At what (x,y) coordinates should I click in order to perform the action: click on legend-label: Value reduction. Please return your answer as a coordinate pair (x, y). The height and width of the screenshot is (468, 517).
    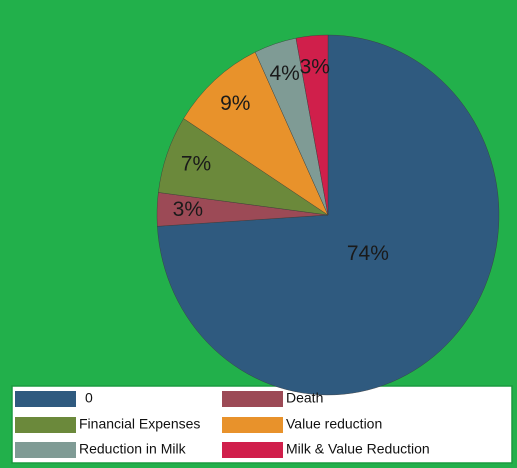
    Looking at the image, I should click on (334, 424).